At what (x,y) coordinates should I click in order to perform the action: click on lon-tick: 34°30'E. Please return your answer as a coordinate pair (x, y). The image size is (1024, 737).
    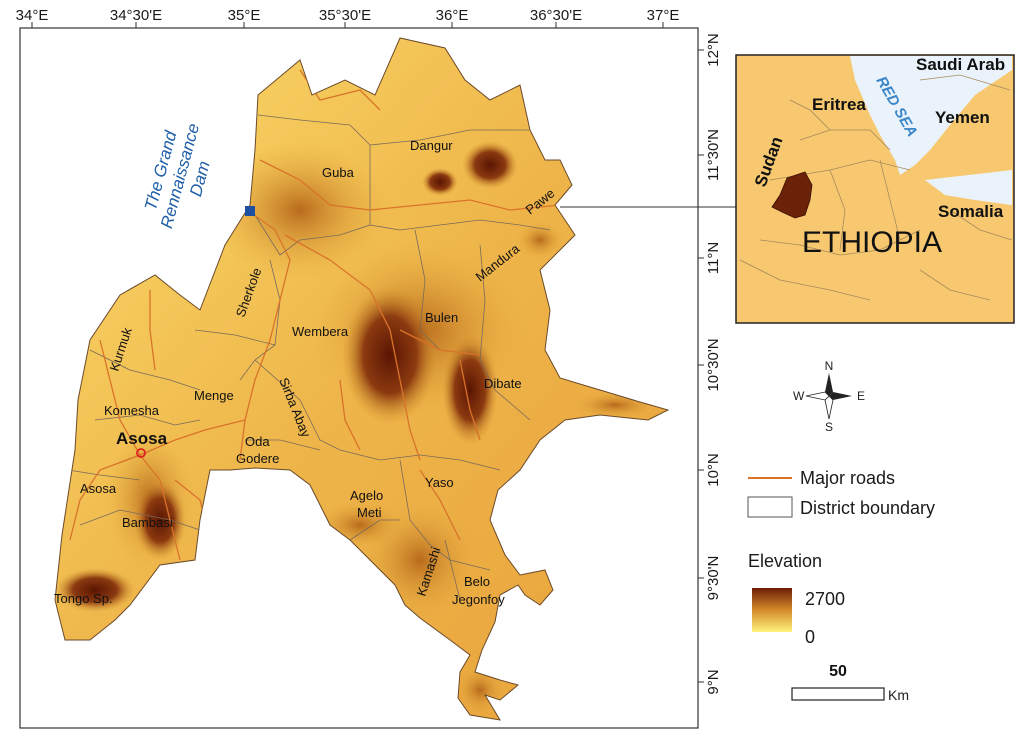
    Looking at the image, I should click on (136, 15).